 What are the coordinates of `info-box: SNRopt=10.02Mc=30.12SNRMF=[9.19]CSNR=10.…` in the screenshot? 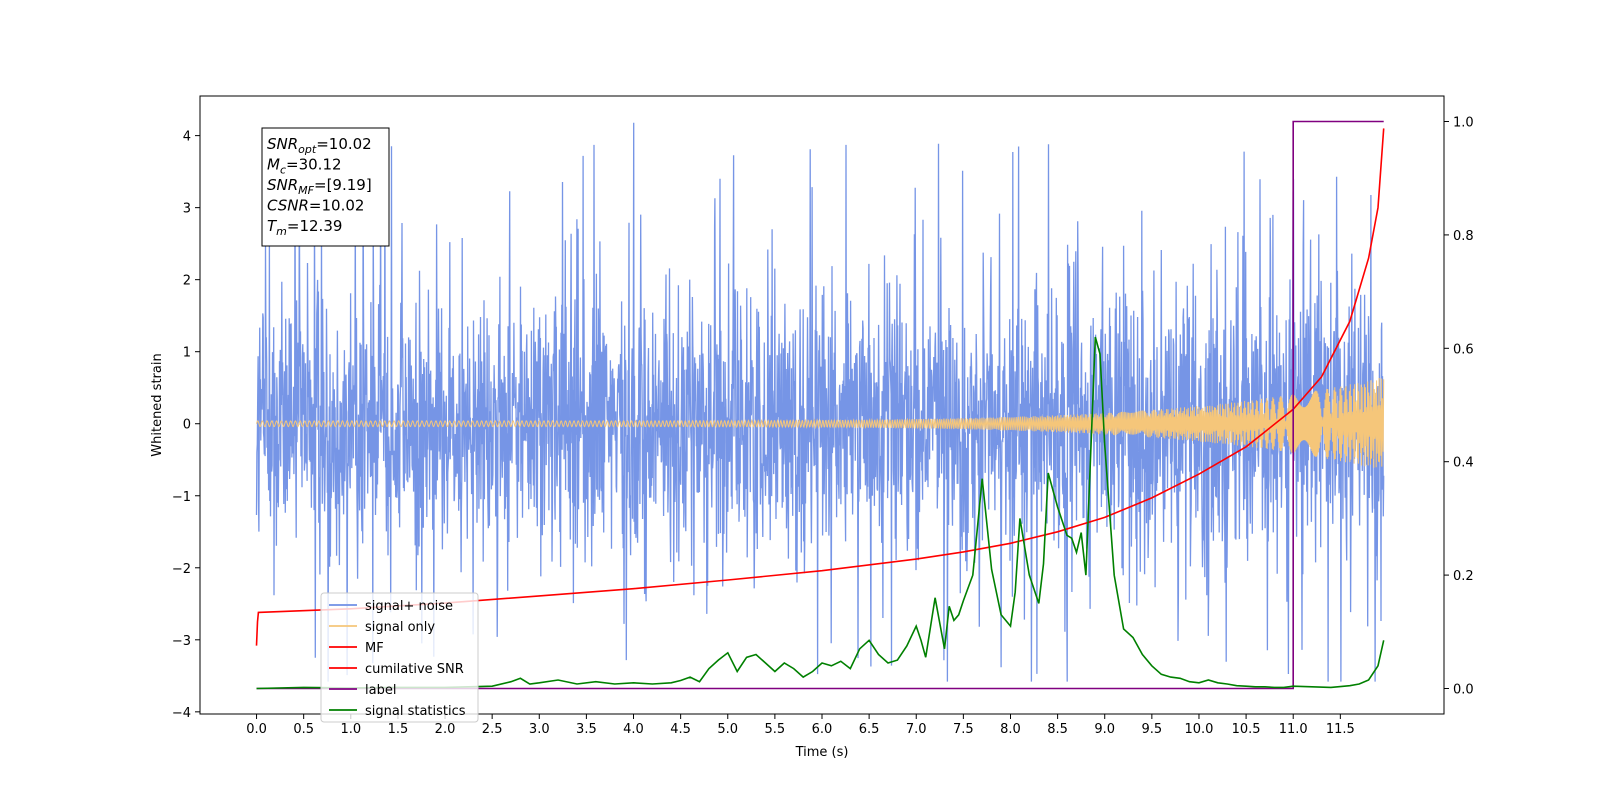 It's located at (325, 187).